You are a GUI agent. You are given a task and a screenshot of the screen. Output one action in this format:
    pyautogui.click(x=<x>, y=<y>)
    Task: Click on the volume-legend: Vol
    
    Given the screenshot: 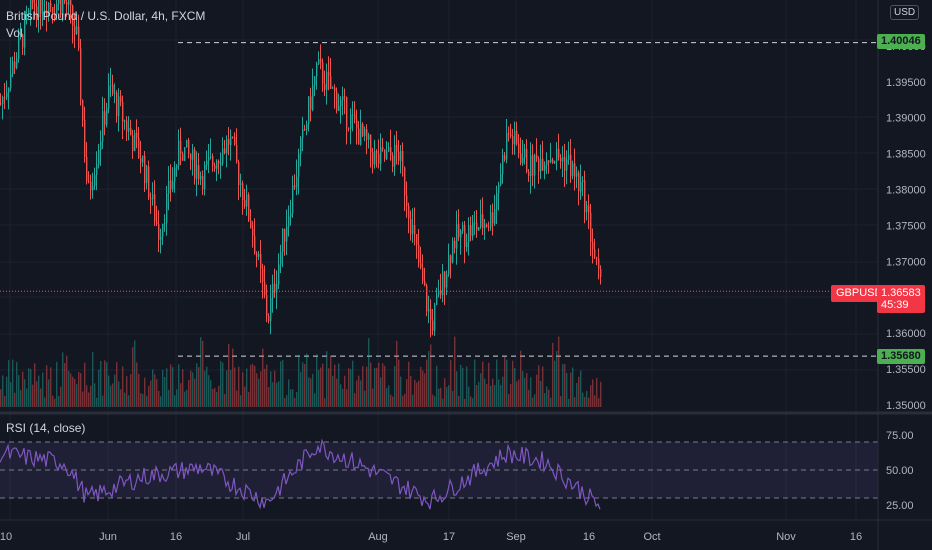 What is the action you would take?
    pyautogui.click(x=14, y=33)
    